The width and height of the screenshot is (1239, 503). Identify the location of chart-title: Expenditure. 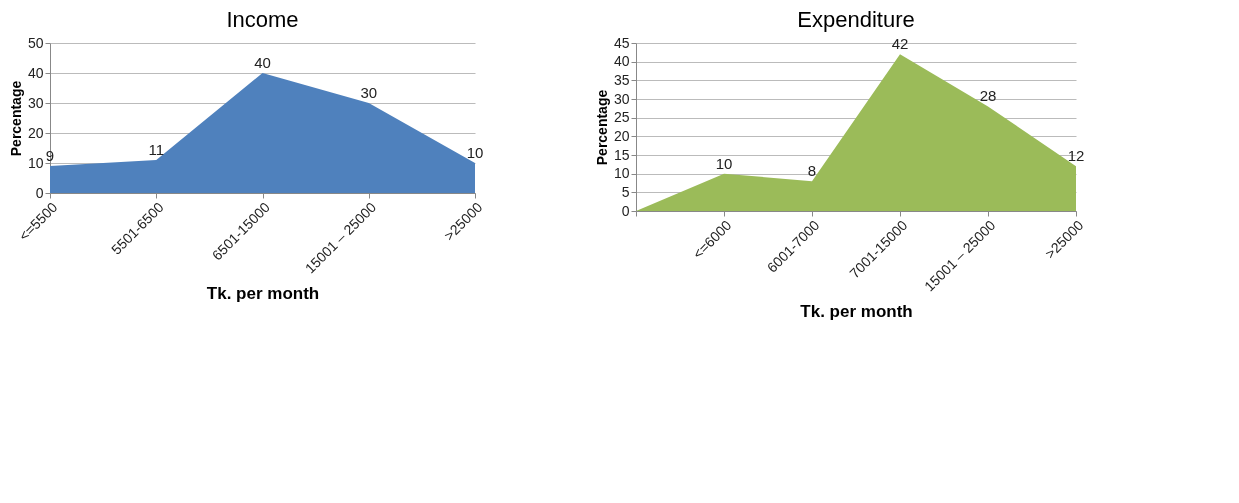
(856, 19).